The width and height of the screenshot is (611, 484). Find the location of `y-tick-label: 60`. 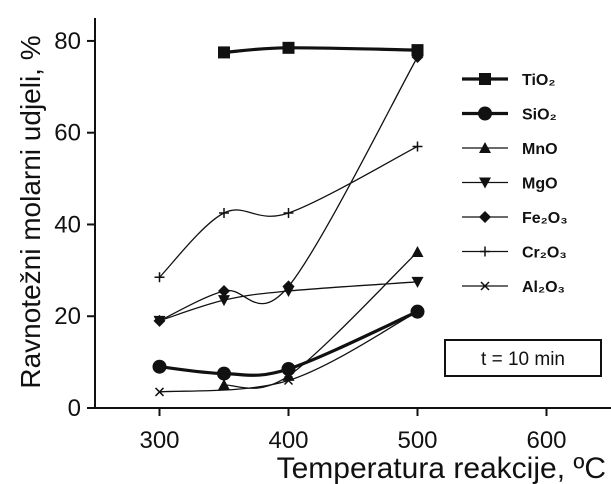

y-tick-label: 60 is located at coordinates (67, 133).